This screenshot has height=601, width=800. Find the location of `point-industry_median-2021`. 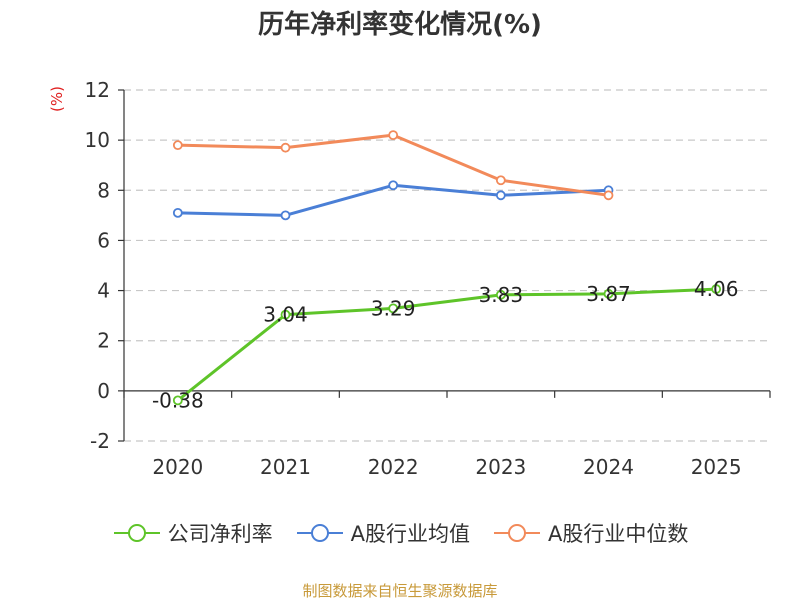

point-industry_median-2021 is located at coordinates (285, 147).